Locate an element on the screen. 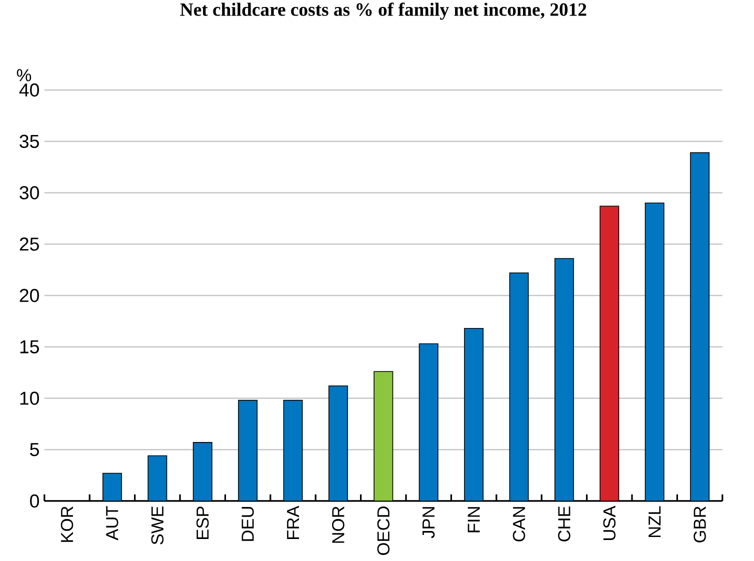  y-tick-label: 20 is located at coordinates (29, 295).